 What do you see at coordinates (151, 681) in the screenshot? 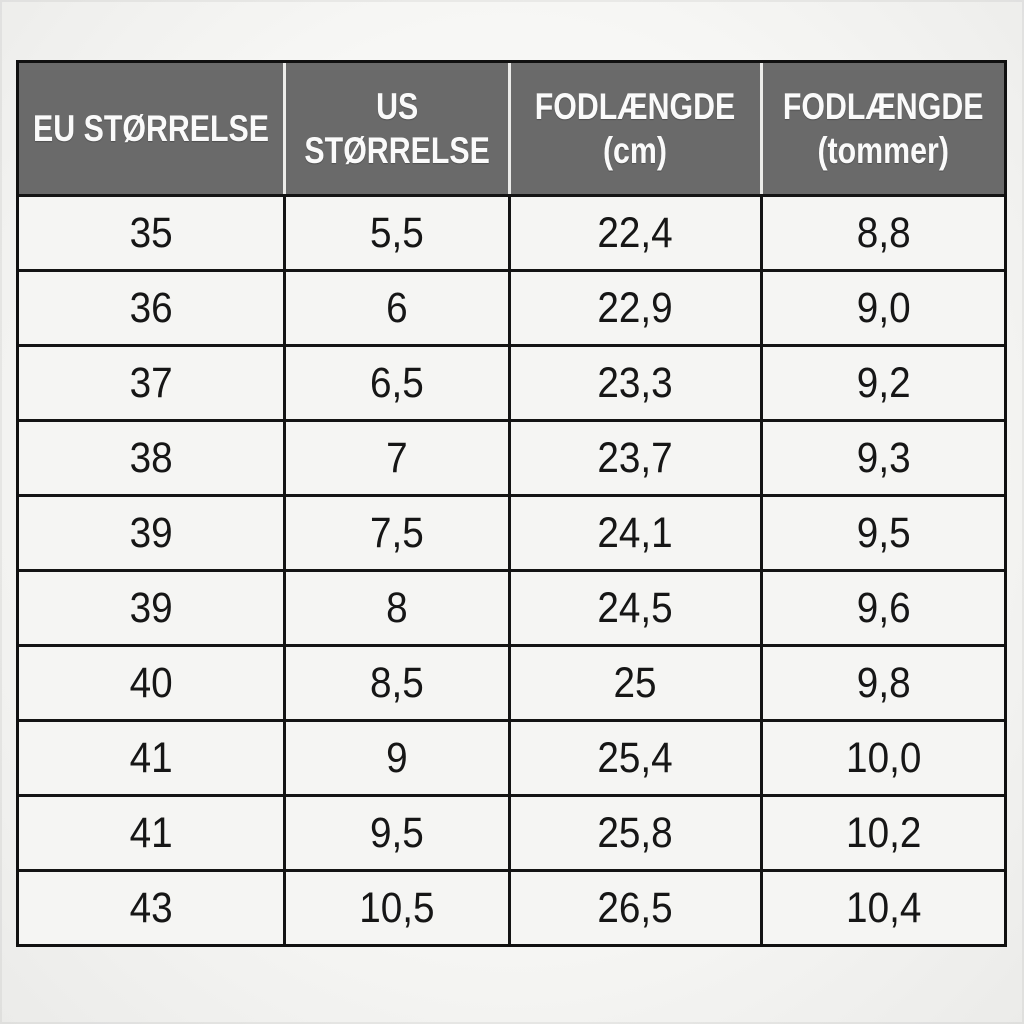
I see `table-cell-eu: 40` at bounding box center [151, 681].